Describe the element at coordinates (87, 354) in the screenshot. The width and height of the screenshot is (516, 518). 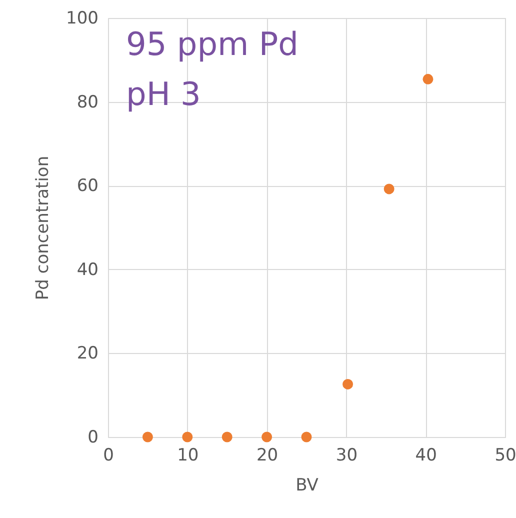
I see `y-tick-label: 20` at that location.